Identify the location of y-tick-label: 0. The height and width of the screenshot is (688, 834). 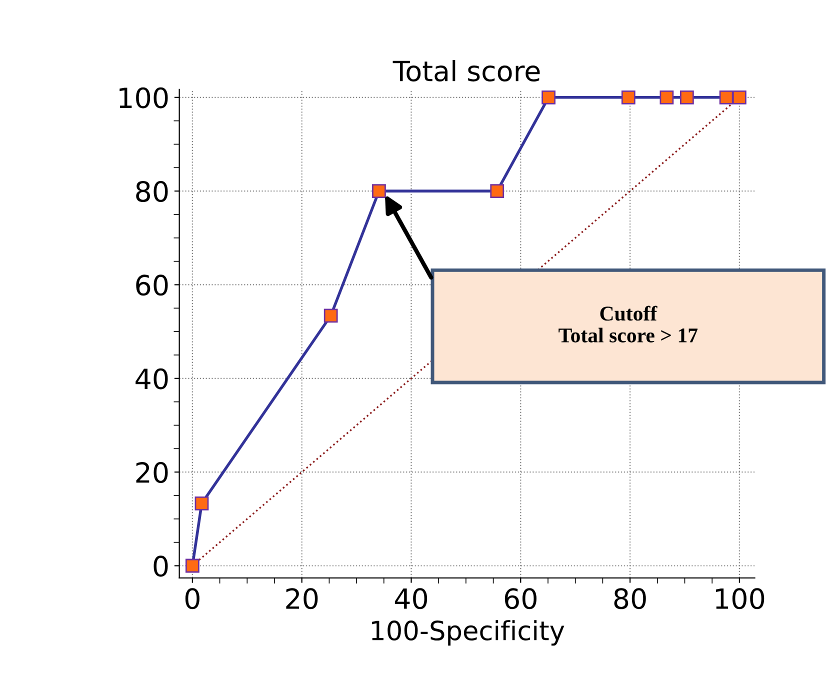
(161, 566).